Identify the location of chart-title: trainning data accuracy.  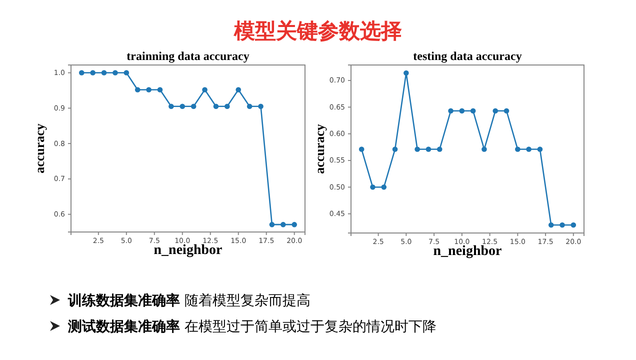
(188, 56).